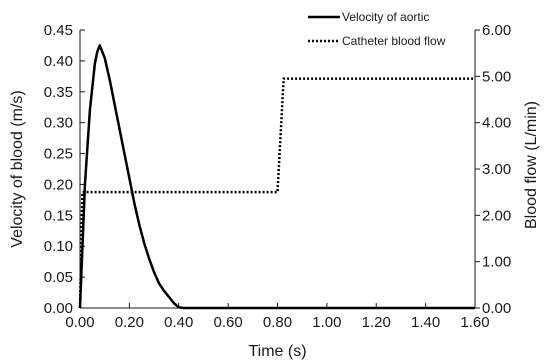 The image size is (544, 362). Describe the element at coordinates (277, 351) in the screenshot. I see `x-axis-title: Time (s)` at that location.